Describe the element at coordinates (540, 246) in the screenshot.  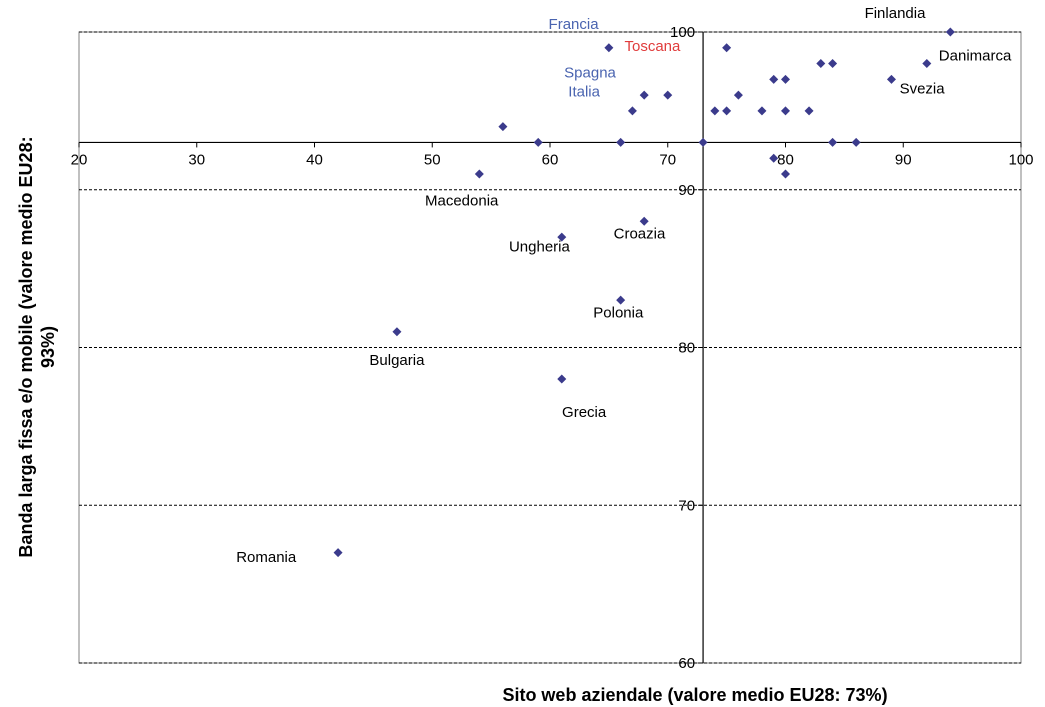
I see `point-label: Ungheria` at that location.